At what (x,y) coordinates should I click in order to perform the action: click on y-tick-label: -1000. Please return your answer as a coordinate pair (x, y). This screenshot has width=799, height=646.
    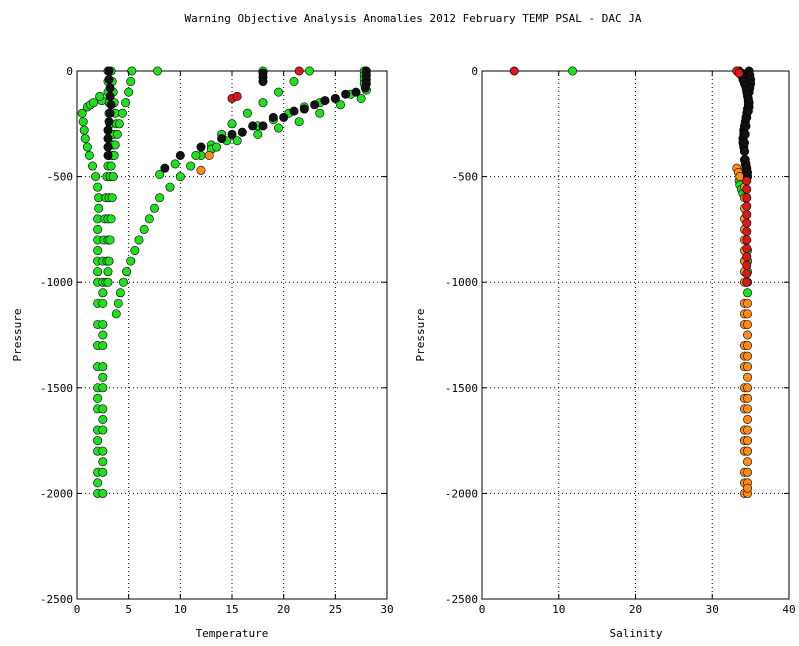
    Looking at the image, I should click on (461, 282).